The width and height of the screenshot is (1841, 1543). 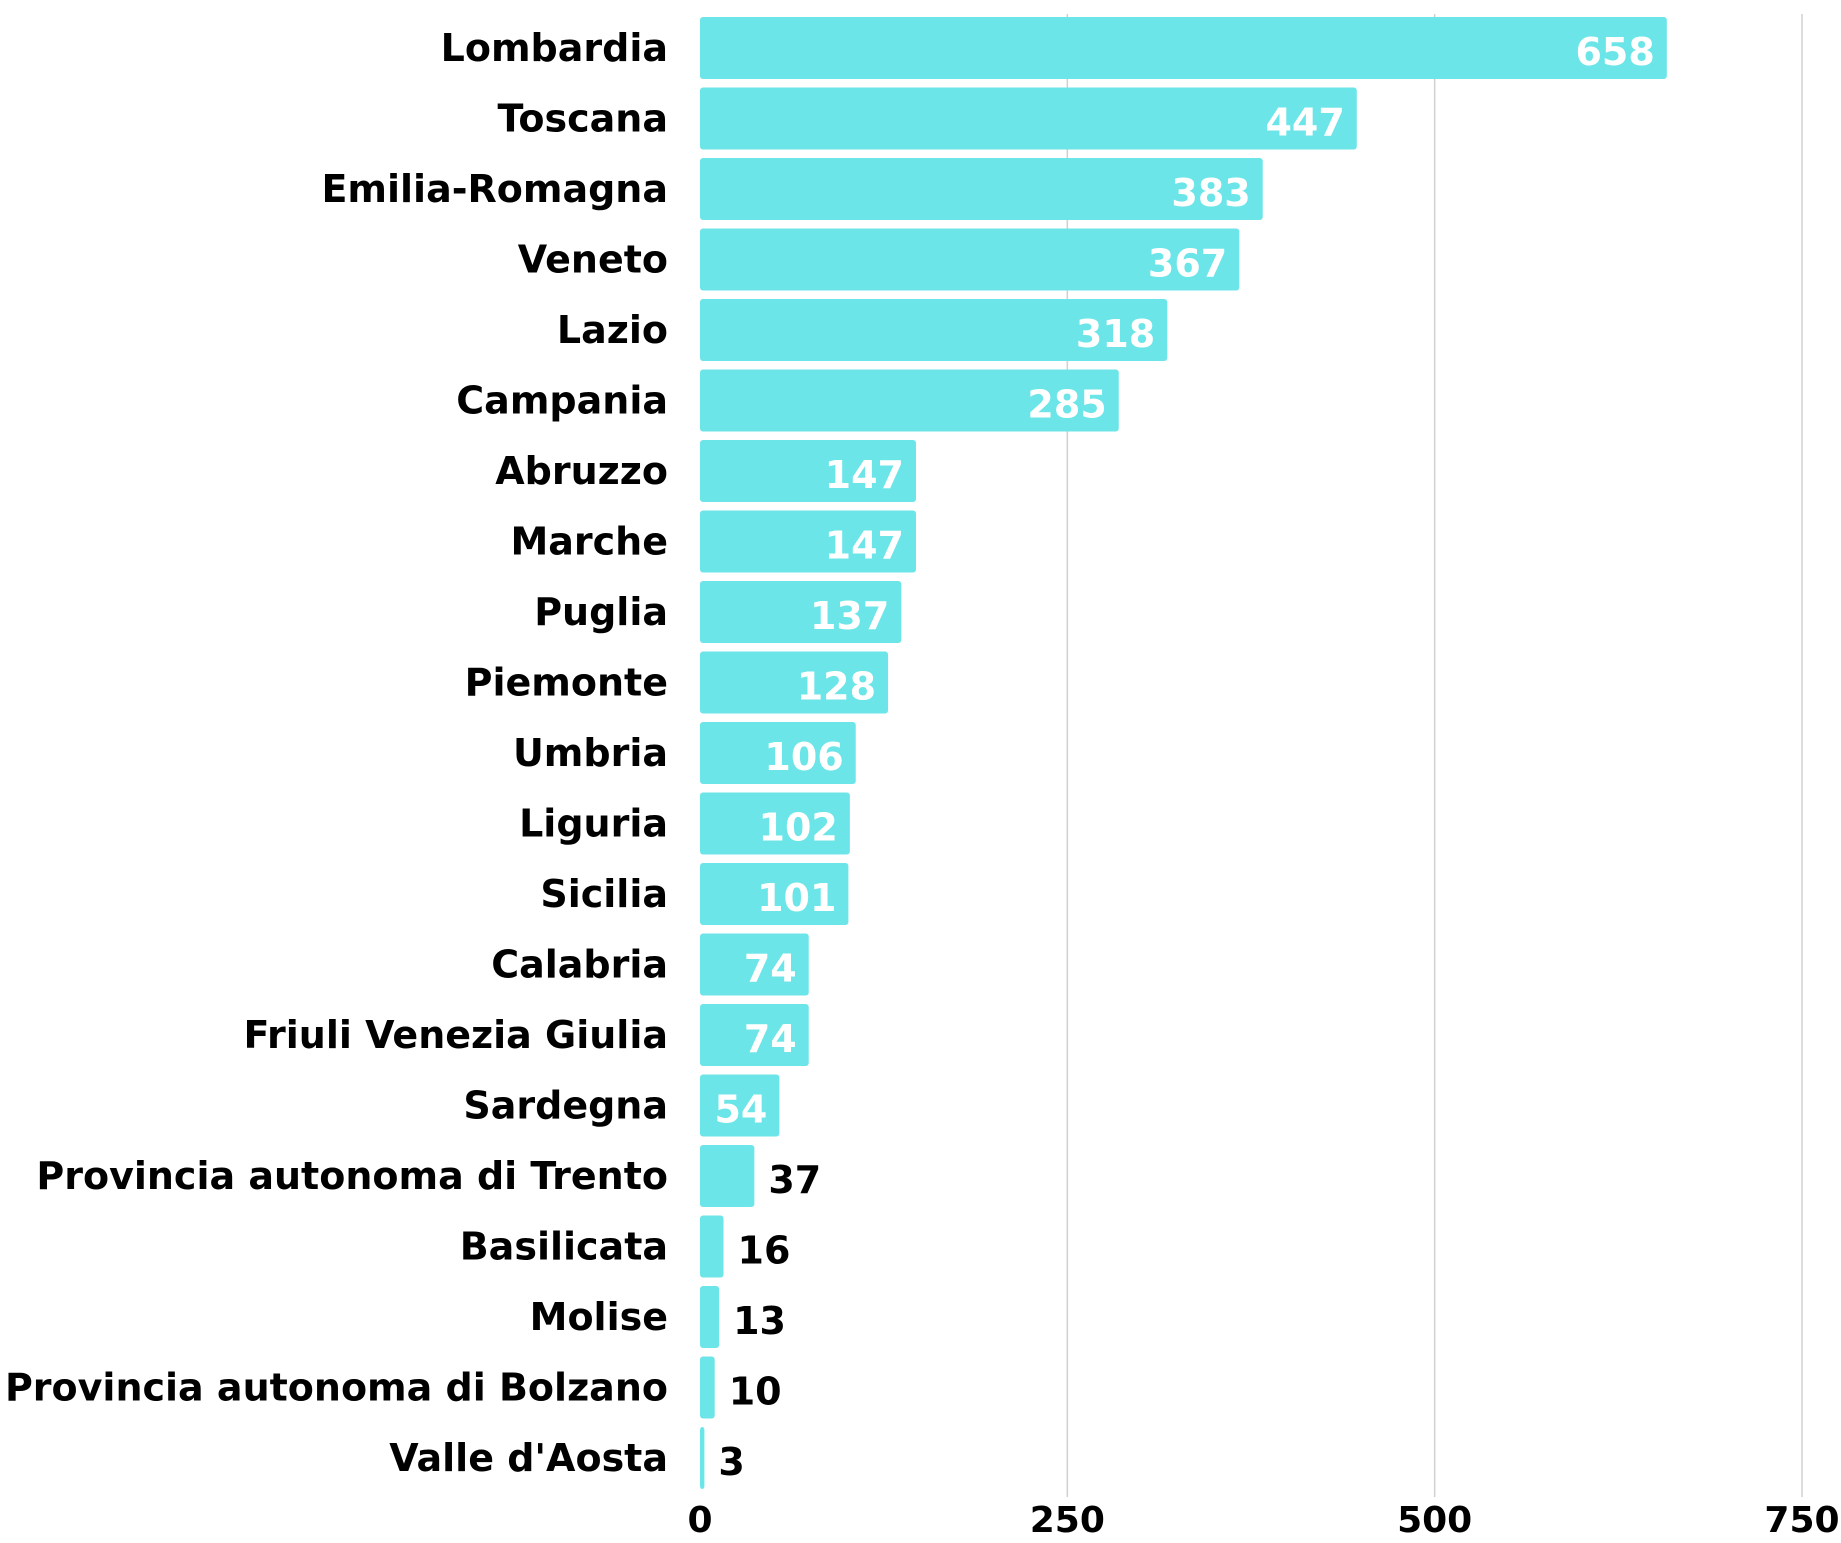 What do you see at coordinates (755, 1392) in the screenshot?
I see `value-label: 10` at bounding box center [755, 1392].